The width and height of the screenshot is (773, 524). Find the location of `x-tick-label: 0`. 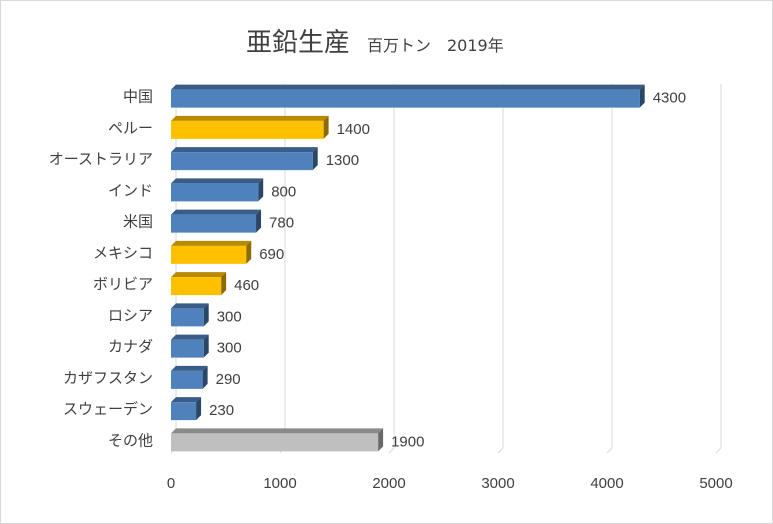

x-tick-label: 0 is located at coordinates (171, 483).